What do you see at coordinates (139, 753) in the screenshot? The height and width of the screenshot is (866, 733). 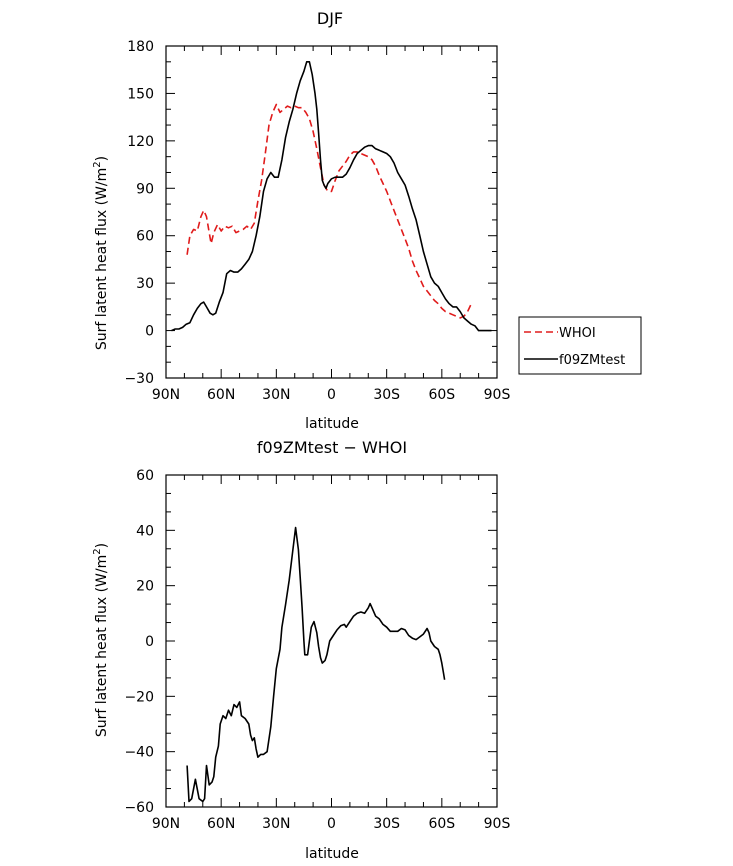 I see `difference-y-tick-label: −40` at bounding box center [139, 753].